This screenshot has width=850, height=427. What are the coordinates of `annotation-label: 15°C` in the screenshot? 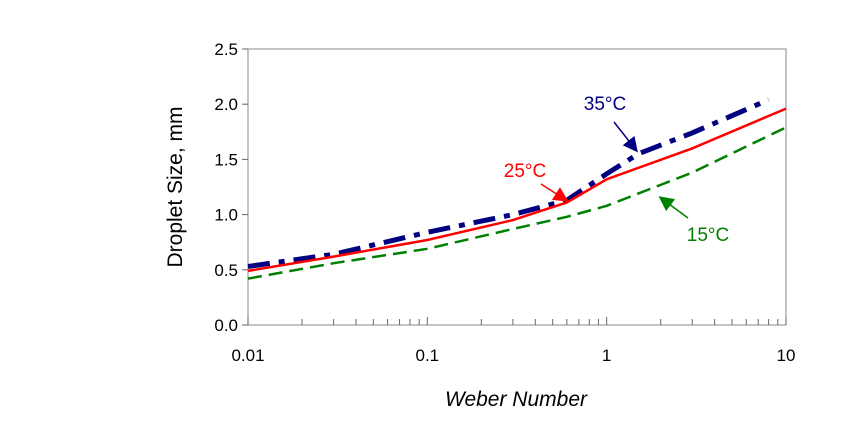 It's located at (708, 235).